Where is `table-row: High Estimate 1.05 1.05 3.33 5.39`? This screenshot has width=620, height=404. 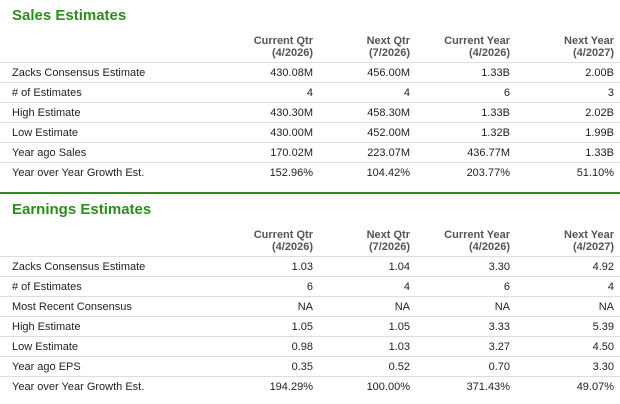 table-row: High Estimate 1.05 1.05 3.33 5.39 is located at coordinates (310, 326).